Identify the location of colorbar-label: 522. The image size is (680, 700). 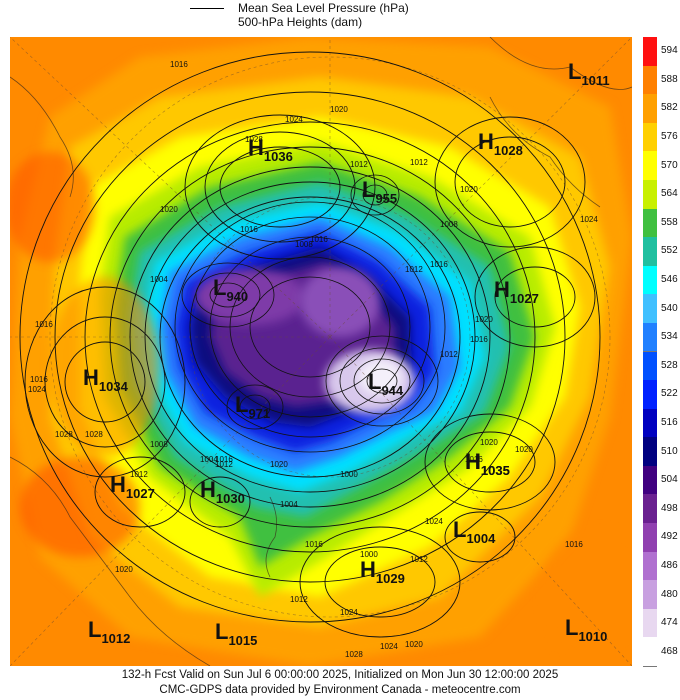
(669, 394).